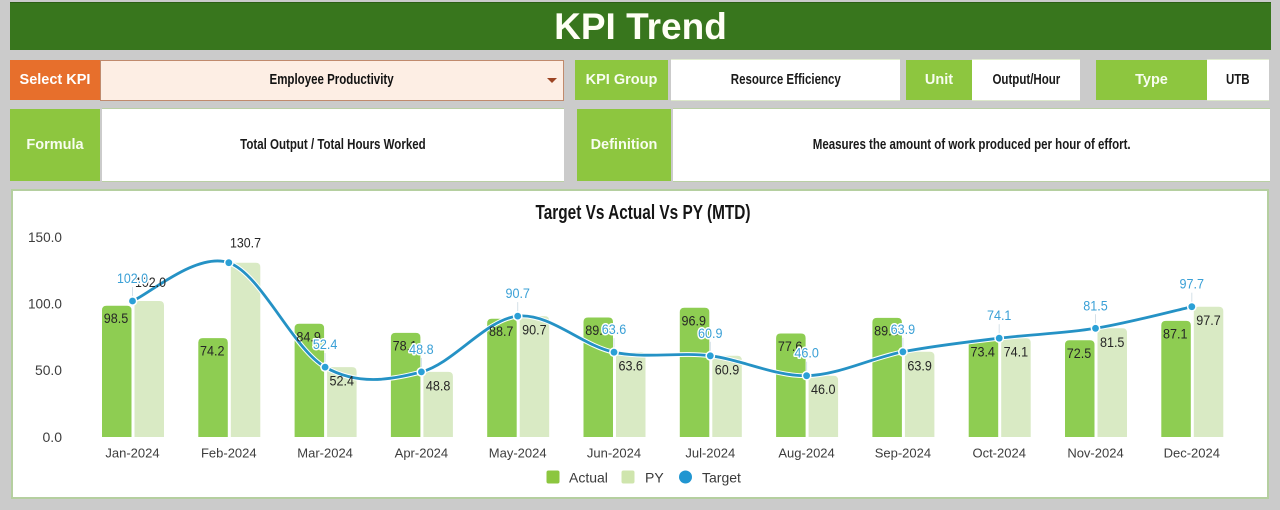 The image size is (1280, 510). I want to click on svg-text: Jul-2024, so click(710, 453).